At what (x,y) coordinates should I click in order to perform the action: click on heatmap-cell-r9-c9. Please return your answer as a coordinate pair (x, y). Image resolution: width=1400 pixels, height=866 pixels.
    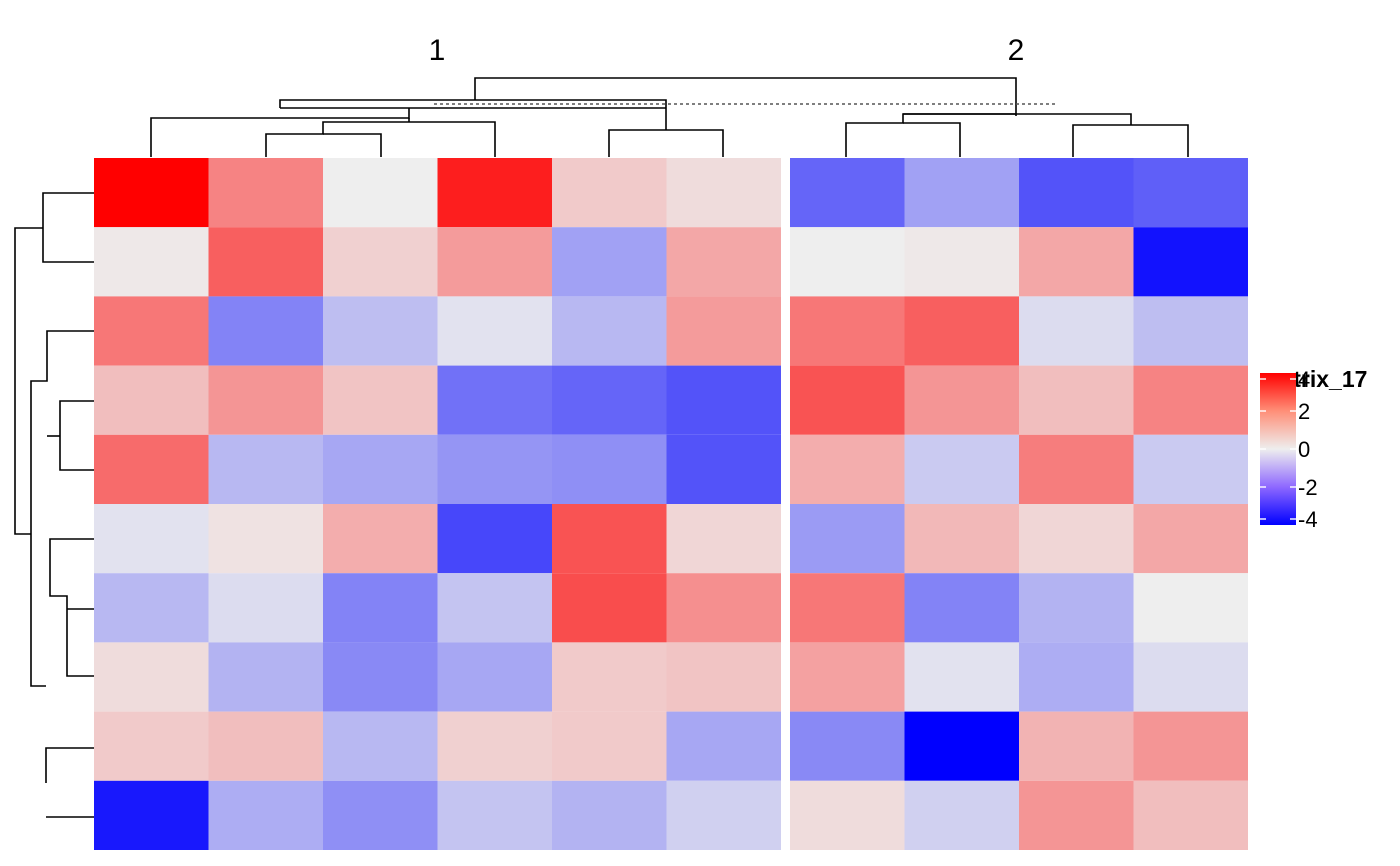
    Looking at the image, I should click on (1076, 746).